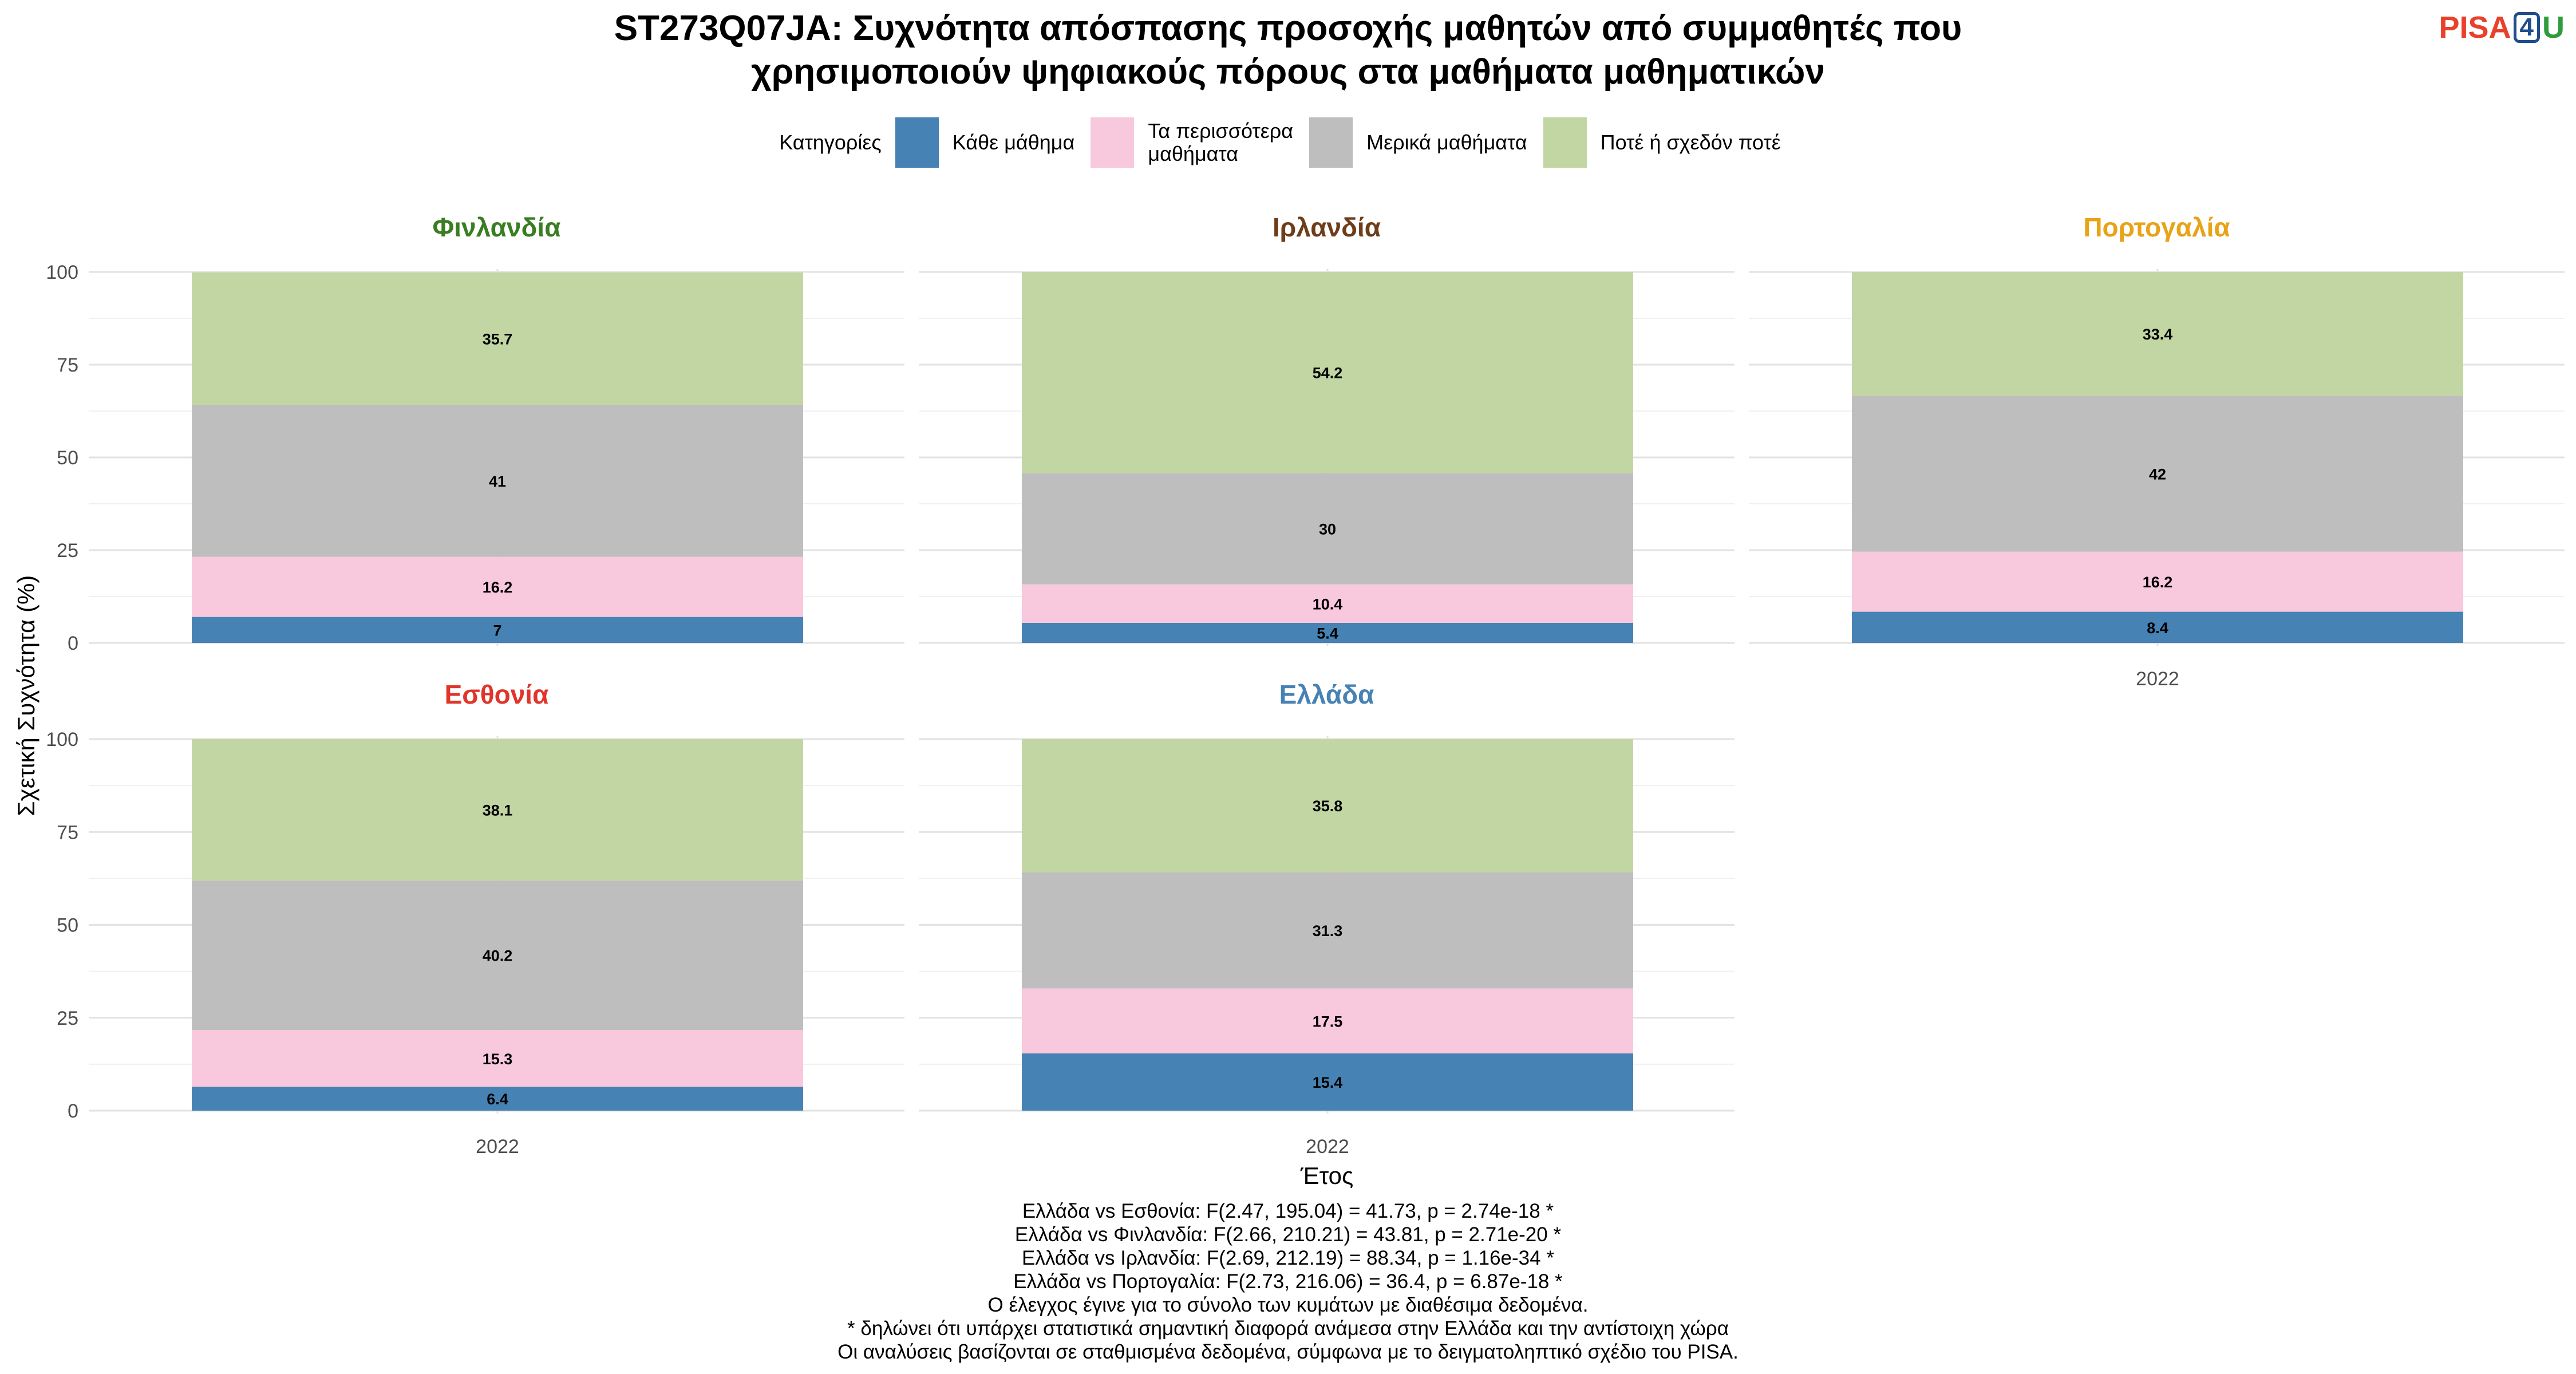 Image resolution: width=2576 pixels, height=1374 pixels. What do you see at coordinates (830, 142) in the screenshot?
I see `legend-title: Κατηγορίες` at bounding box center [830, 142].